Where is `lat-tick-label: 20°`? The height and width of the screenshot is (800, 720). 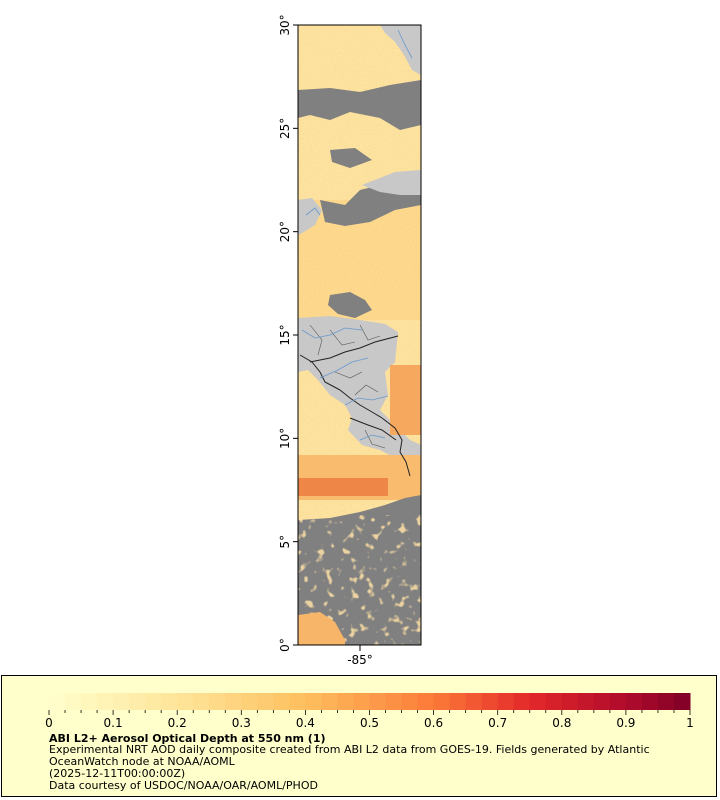 lat-tick-label: 20° is located at coordinates (285, 231).